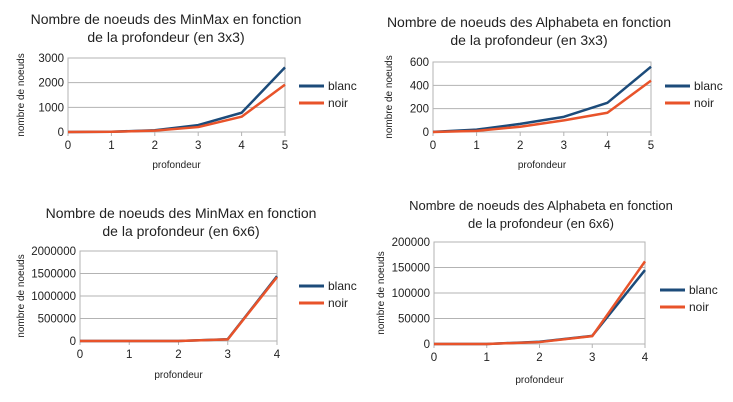 The height and width of the screenshot is (402, 733). What do you see at coordinates (411, 269) in the screenshot?
I see `y-tick-label: 150000` at bounding box center [411, 269].